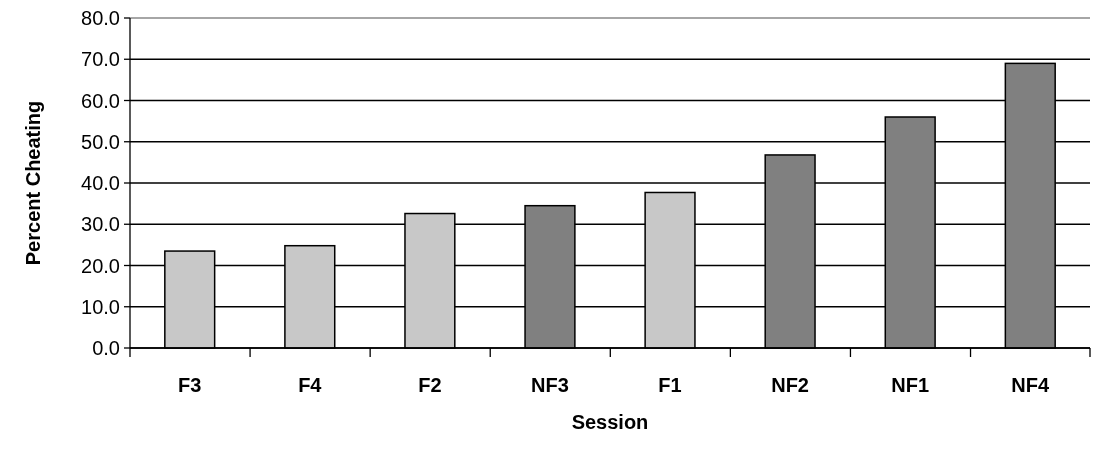 This screenshot has width=1094, height=451. I want to click on x-axis-title: Session, so click(610, 422).